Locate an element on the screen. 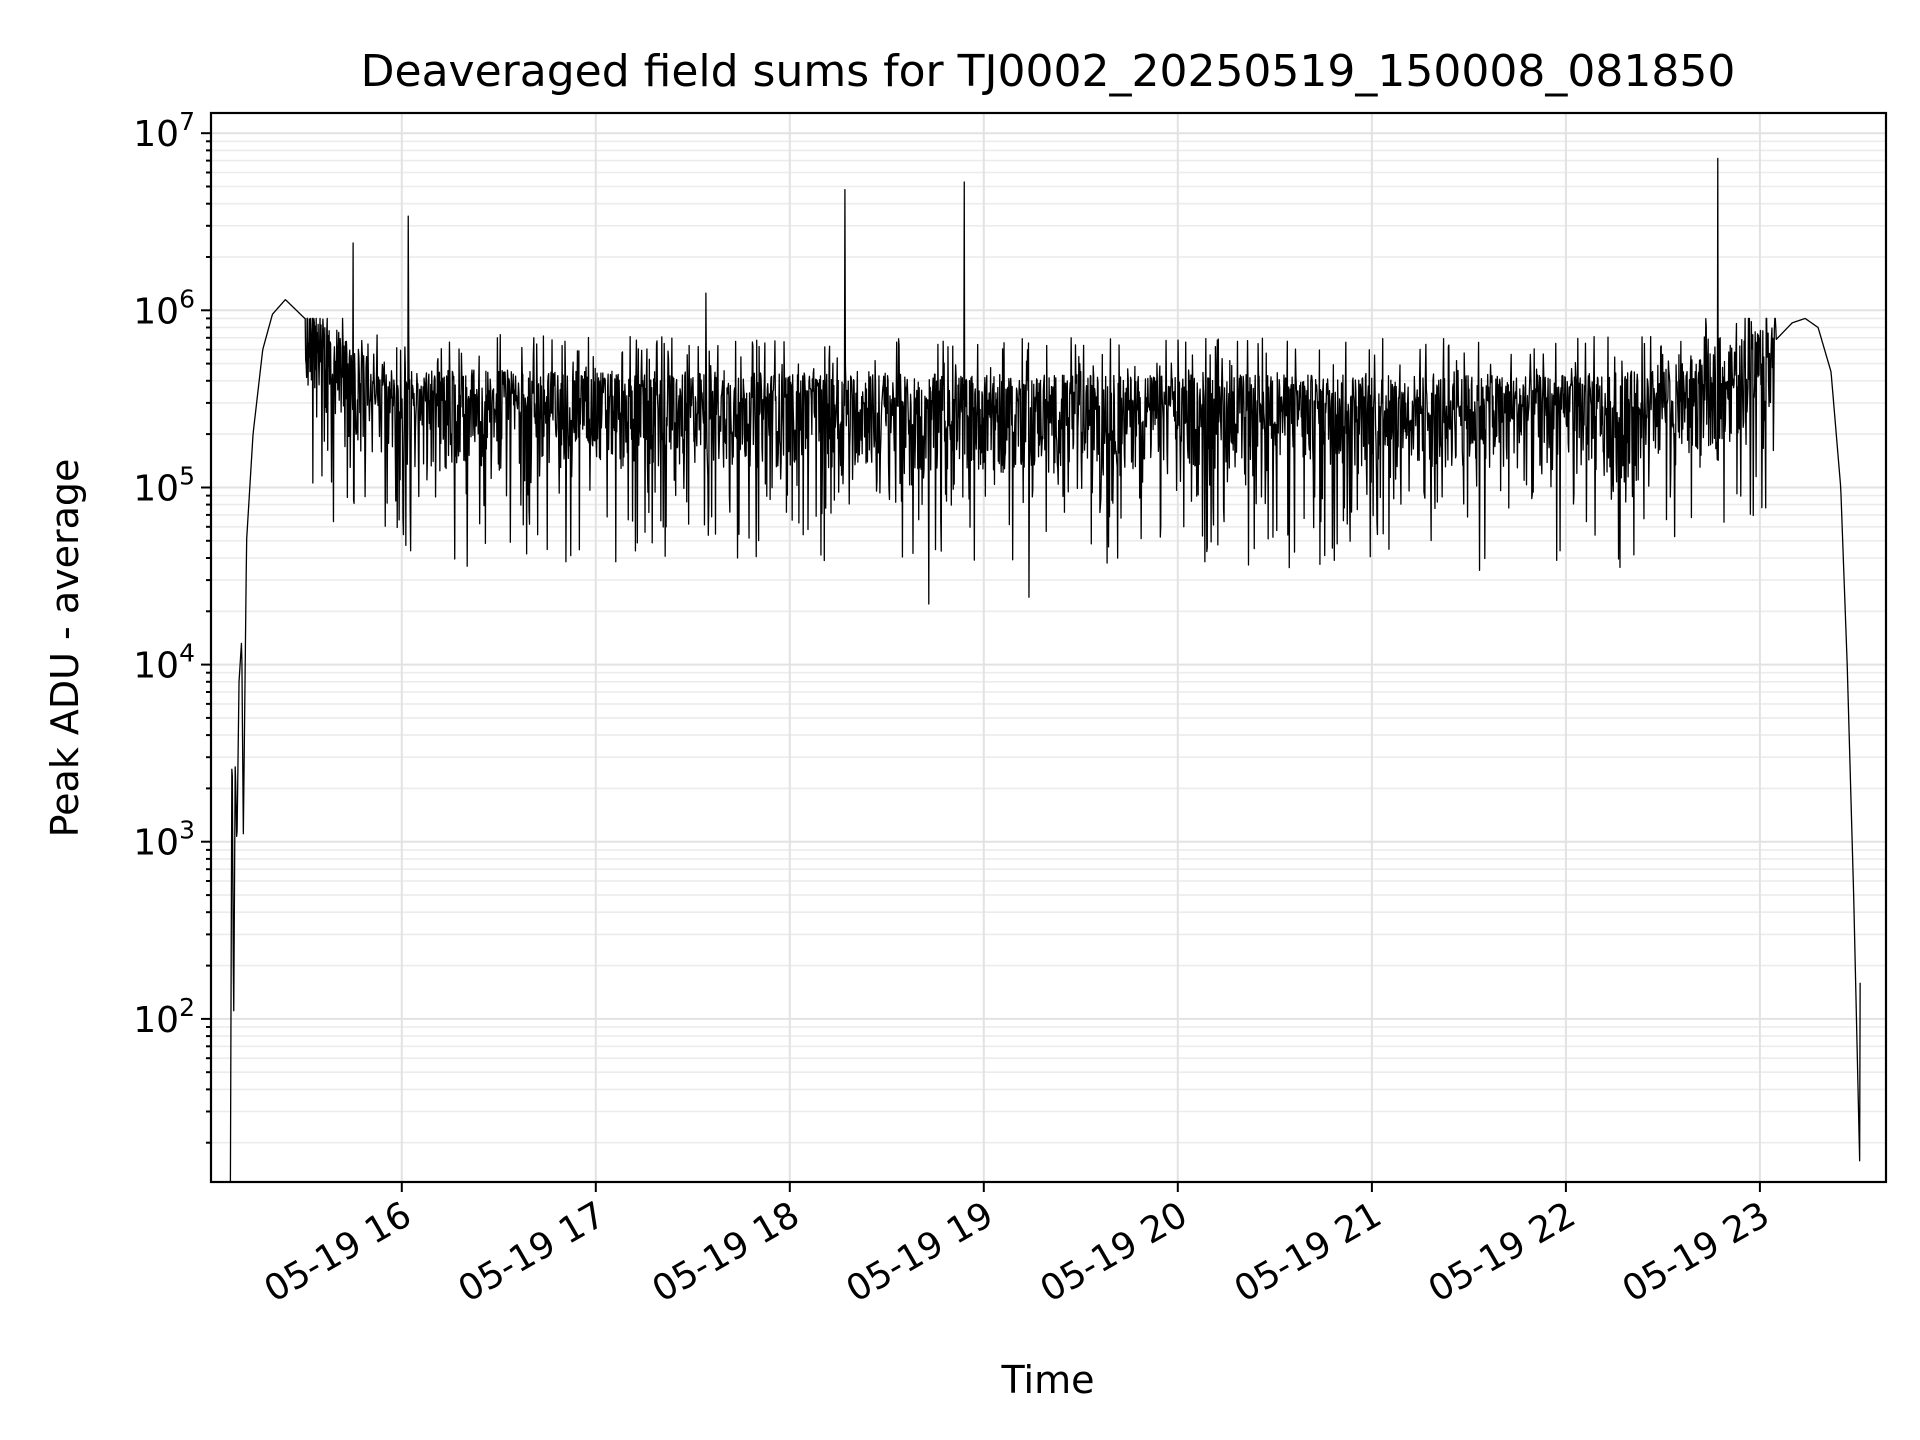 The height and width of the screenshot is (1440, 1920). x-tick-label: 05-19 22 is located at coordinates (1502, 1252).